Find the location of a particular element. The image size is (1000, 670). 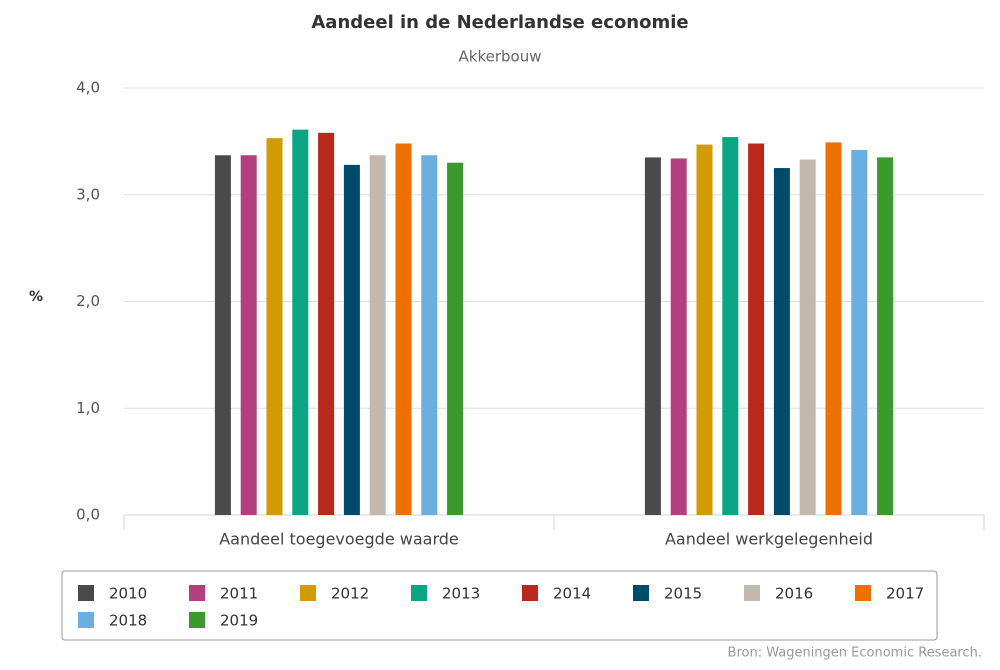

y-tick-label: 1,0 is located at coordinates (88, 408).